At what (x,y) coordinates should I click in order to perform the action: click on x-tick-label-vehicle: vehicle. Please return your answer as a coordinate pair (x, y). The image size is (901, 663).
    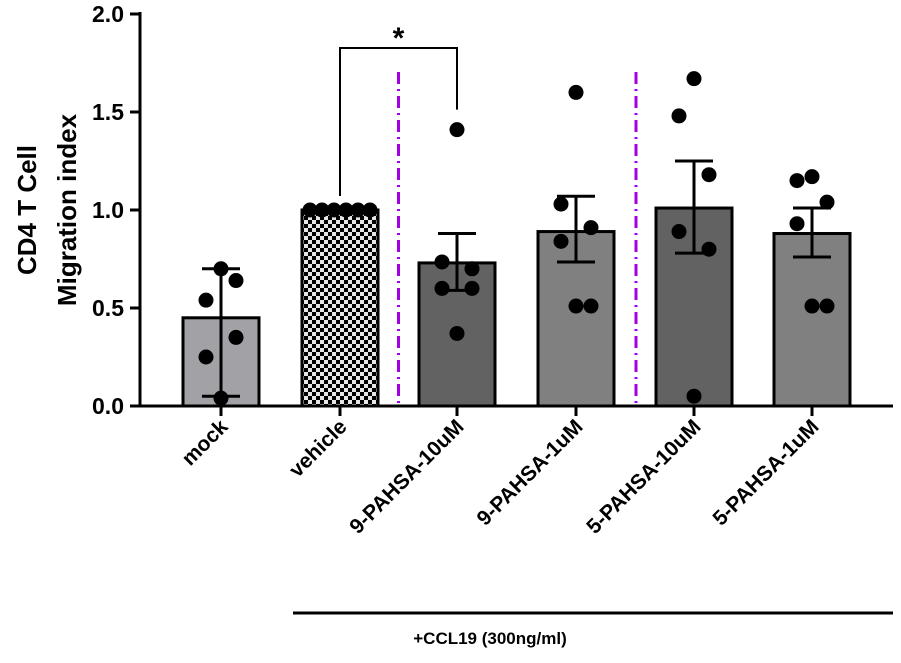
    Looking at the image, I should click on (318, 448).